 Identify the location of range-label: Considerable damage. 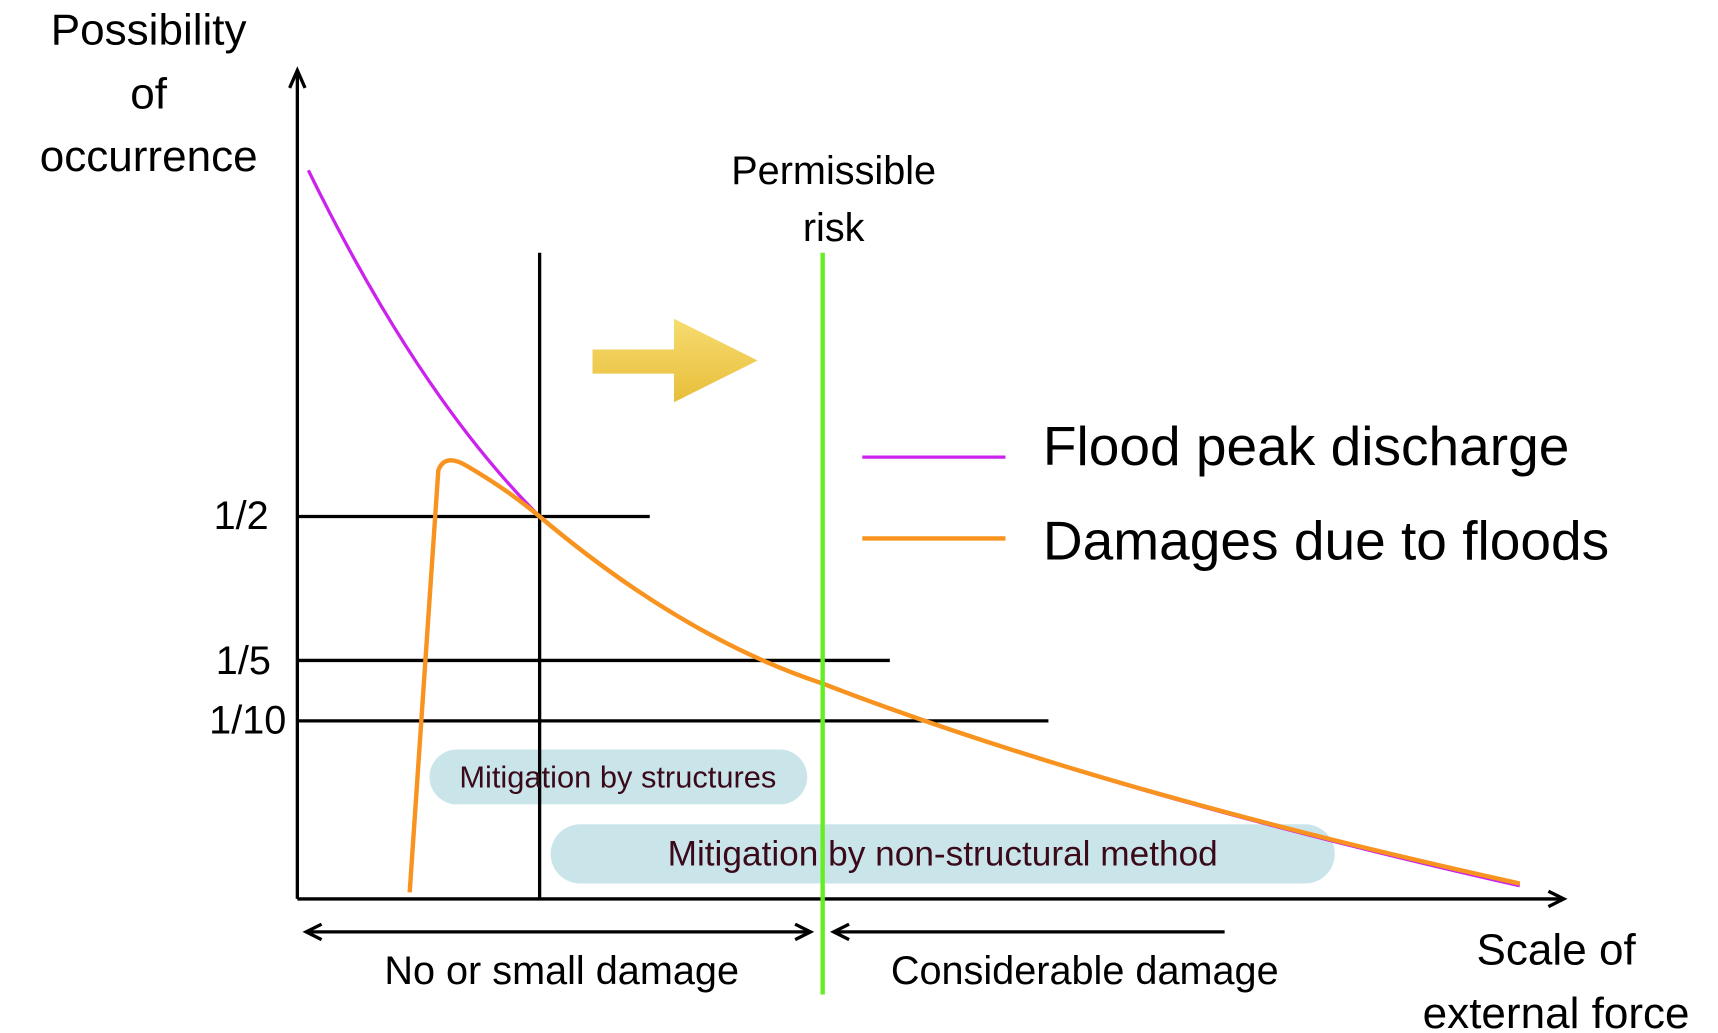
(1085, 971).